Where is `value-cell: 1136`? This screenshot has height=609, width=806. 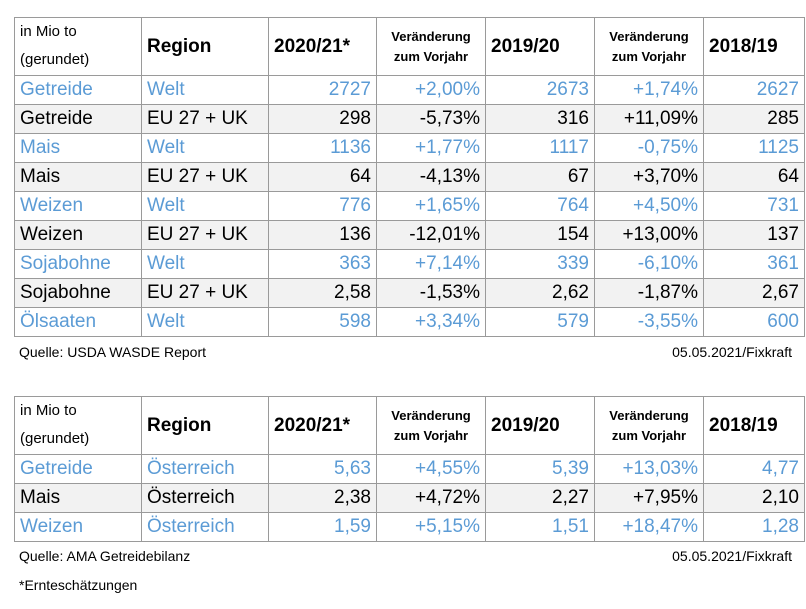 value-cell: 1136 is located at coordinates (322, 148).